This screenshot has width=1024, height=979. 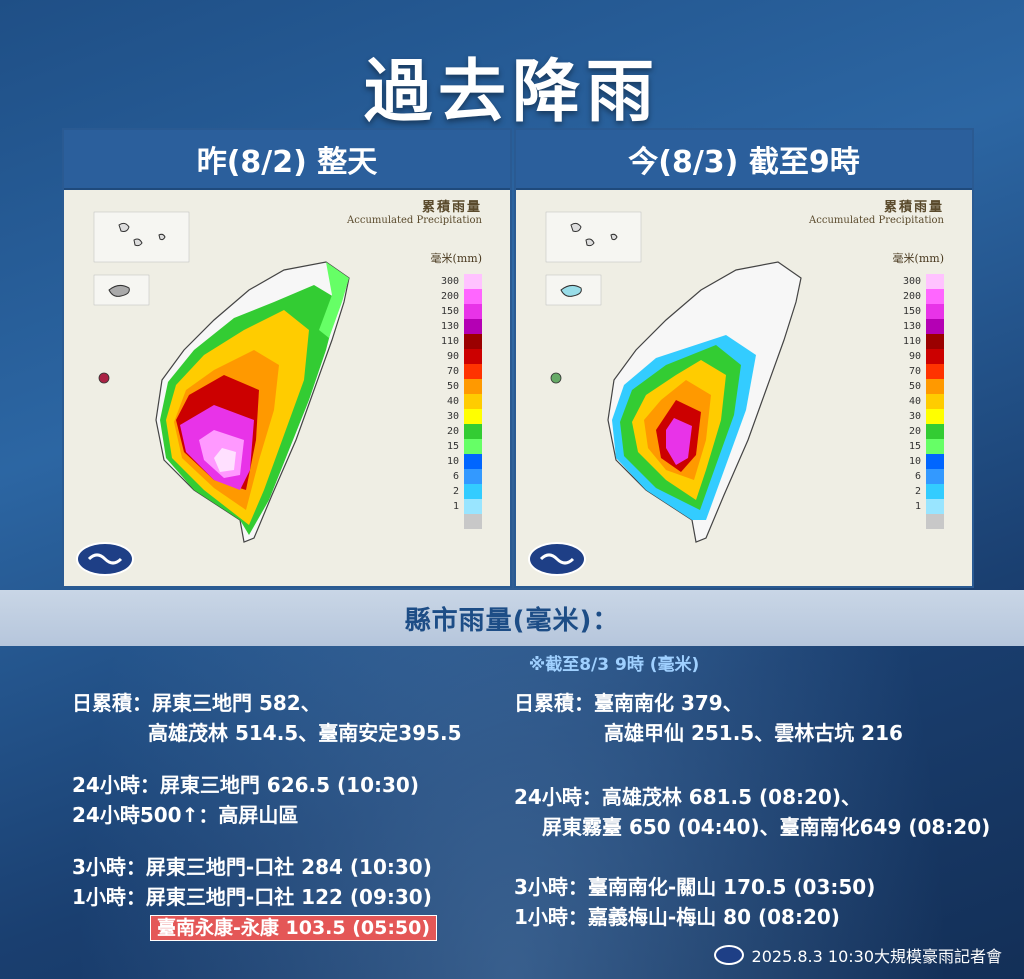 I want to click on h1-line: 1小時：嘉義梅山-梅山 80 (08:20), so click(x=677, y=917).